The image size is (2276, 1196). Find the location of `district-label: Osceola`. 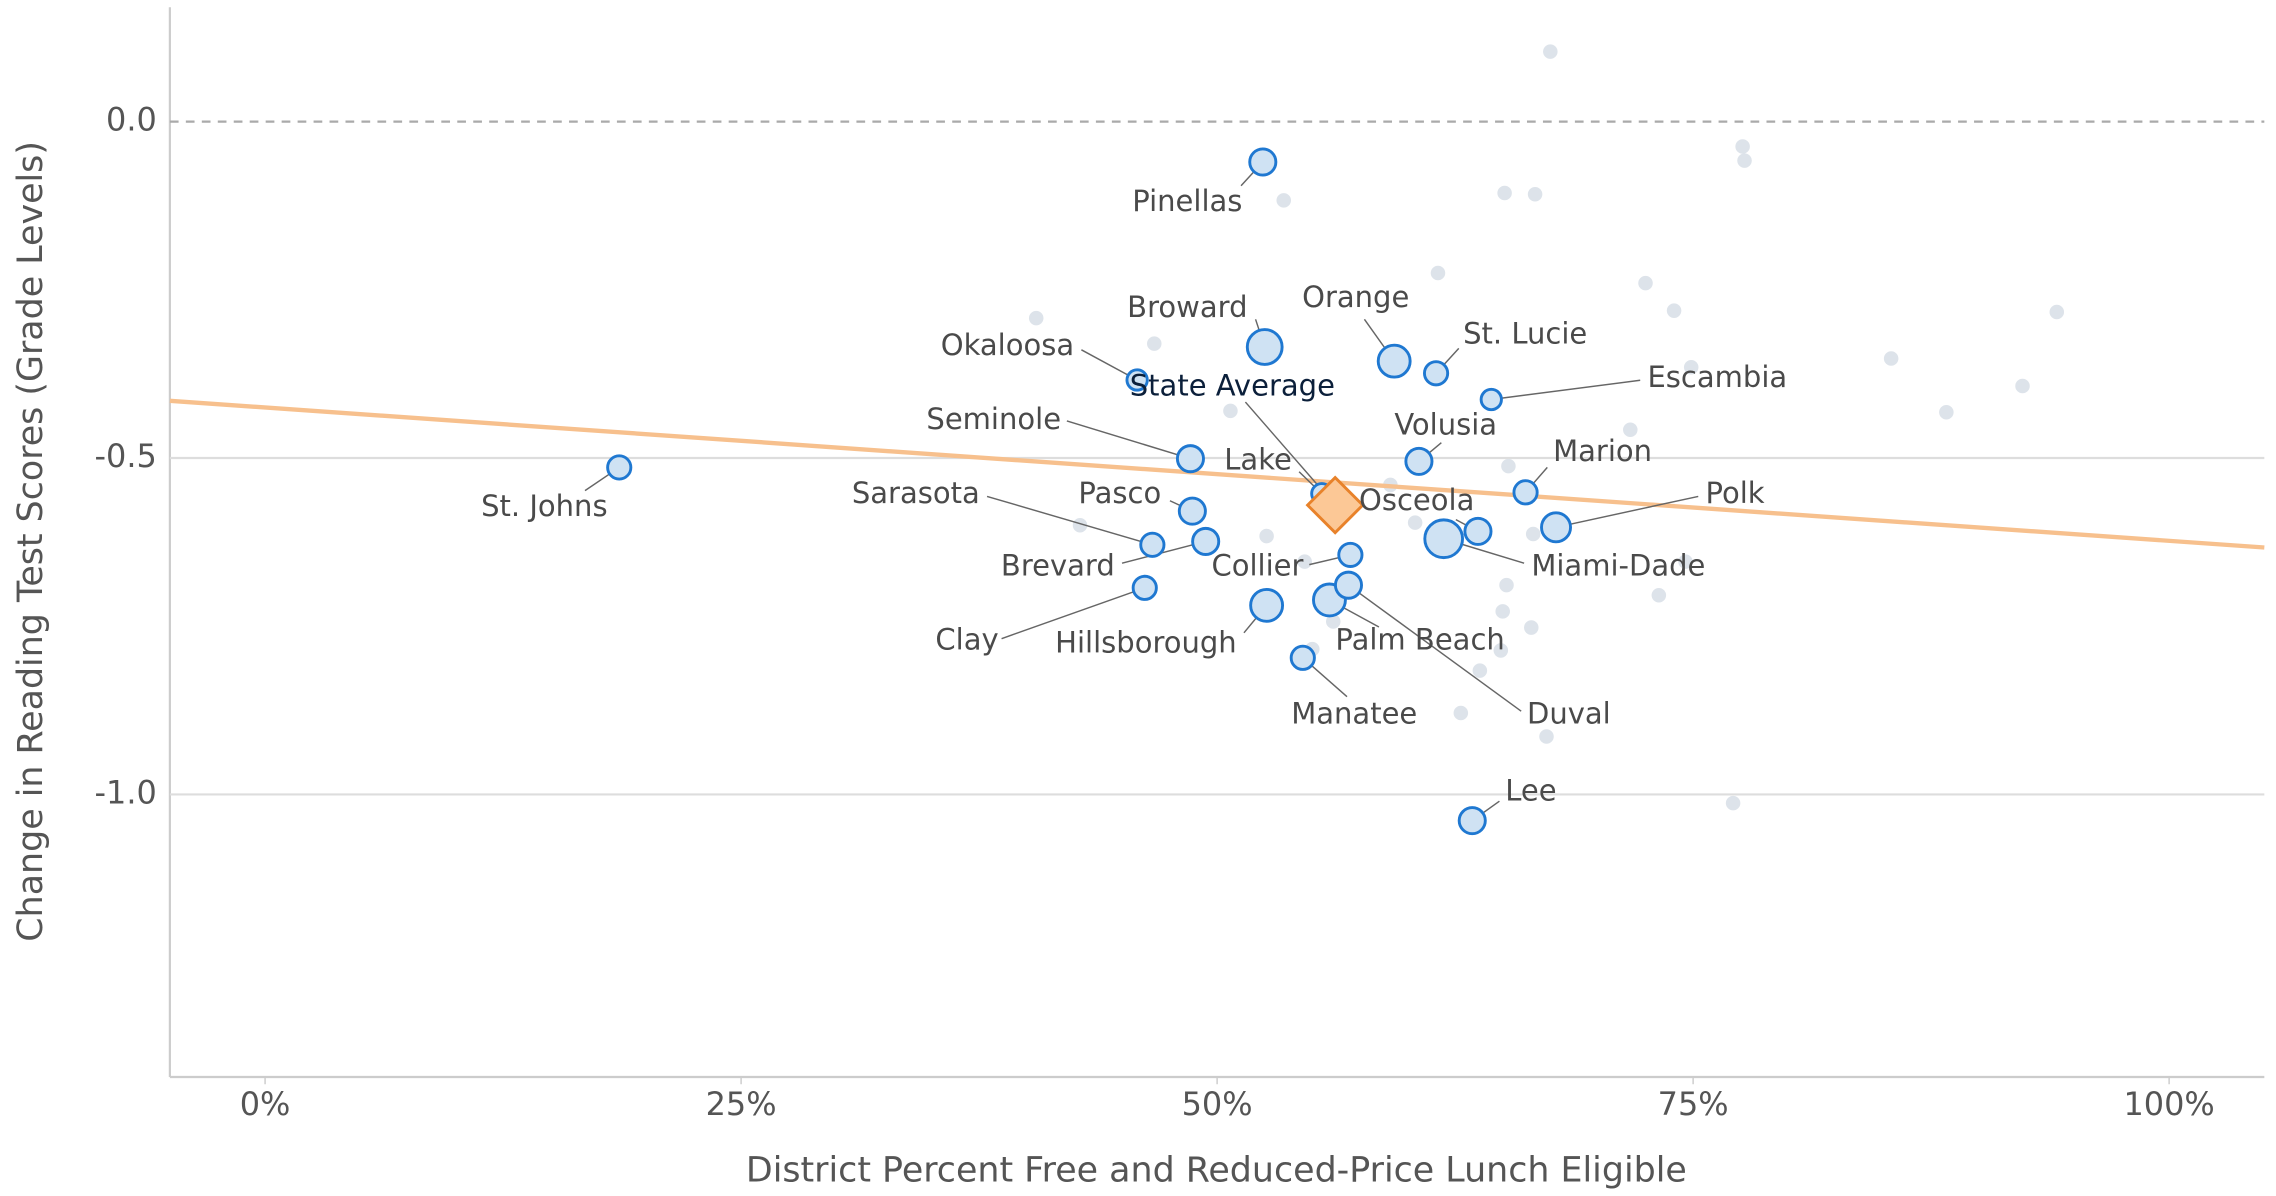

district-label: Osceola is located at coordinates (1416, 500).